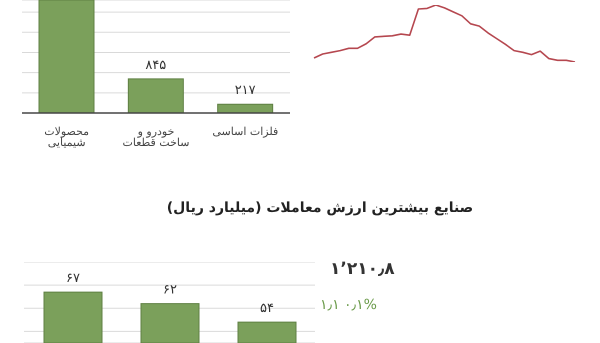  I want to click on data-label: ۸۴۵, so click(155, 65).